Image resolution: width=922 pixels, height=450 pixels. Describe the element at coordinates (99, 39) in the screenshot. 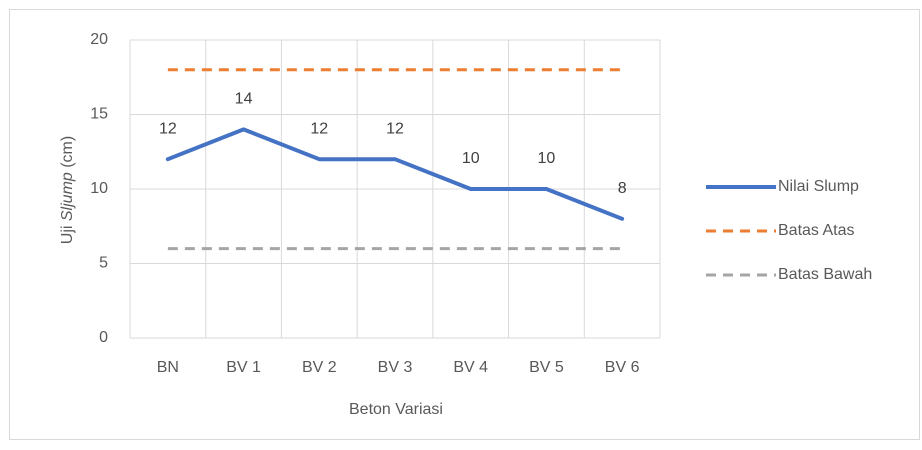

I see `y-tick-label: 20` at that location.